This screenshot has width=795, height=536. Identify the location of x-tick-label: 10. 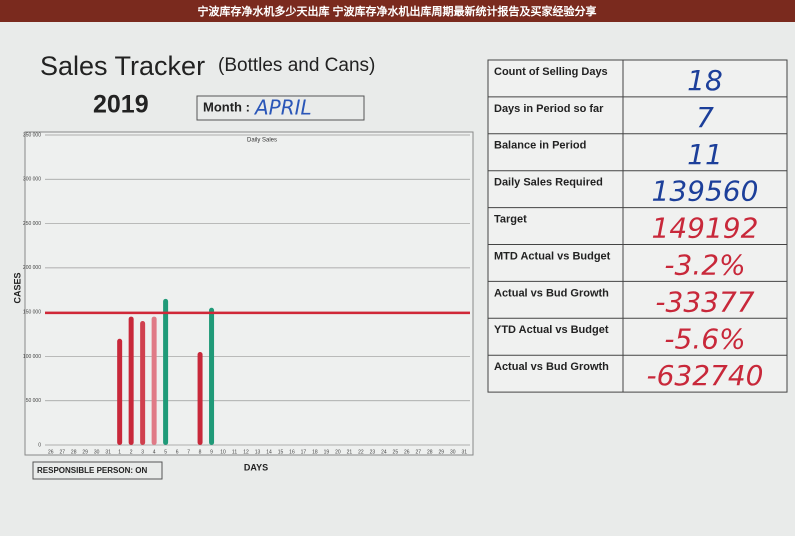
(223, 452).